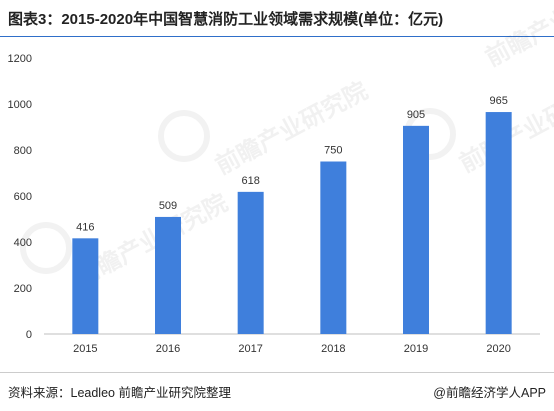  What do you see at coordinates (168, 206) in the screenshot?
I see `bar-data-label: 509` at bounding box center [168, 206].